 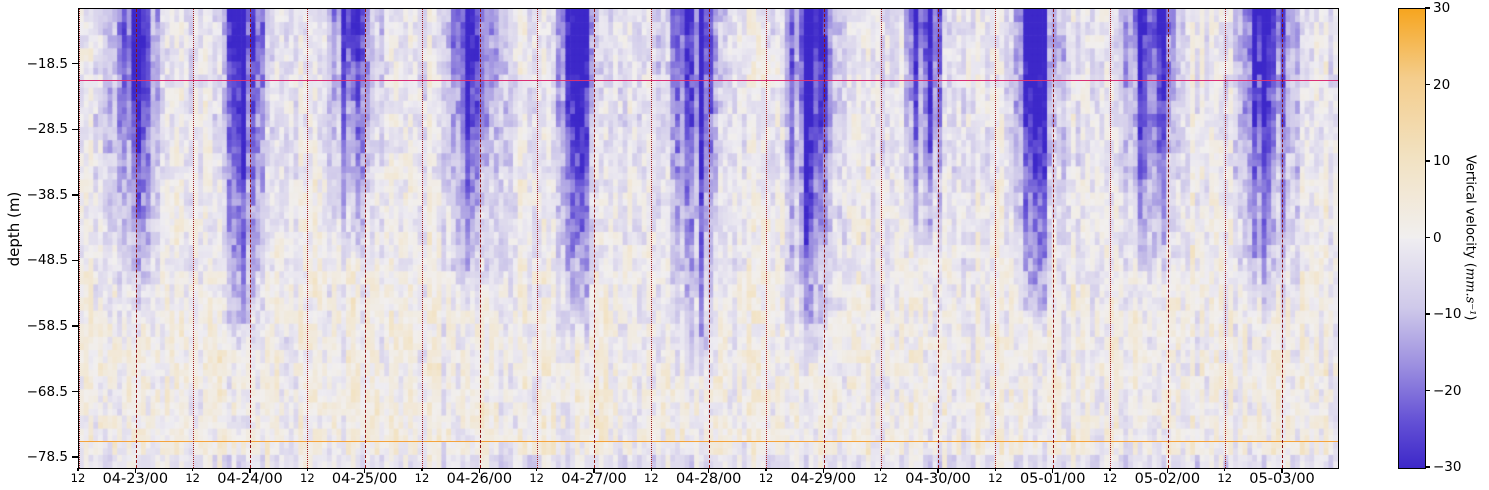 What do you see at coordinates (1447, 467) in the screenshot?
I see `colorbar-tick-label: −30` at bounding box center [1447, 467].